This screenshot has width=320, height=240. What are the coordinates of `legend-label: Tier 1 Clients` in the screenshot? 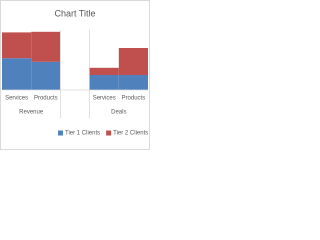 It's located at (82, 134).